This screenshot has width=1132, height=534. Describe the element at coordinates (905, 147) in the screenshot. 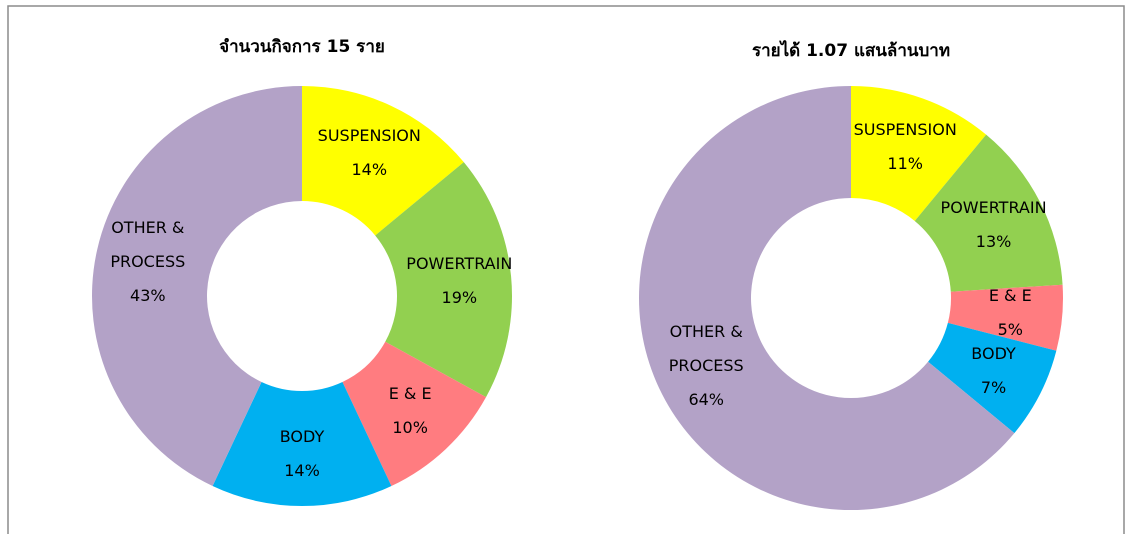

I see `segment-label: SUSPENSION 11%` at that location.